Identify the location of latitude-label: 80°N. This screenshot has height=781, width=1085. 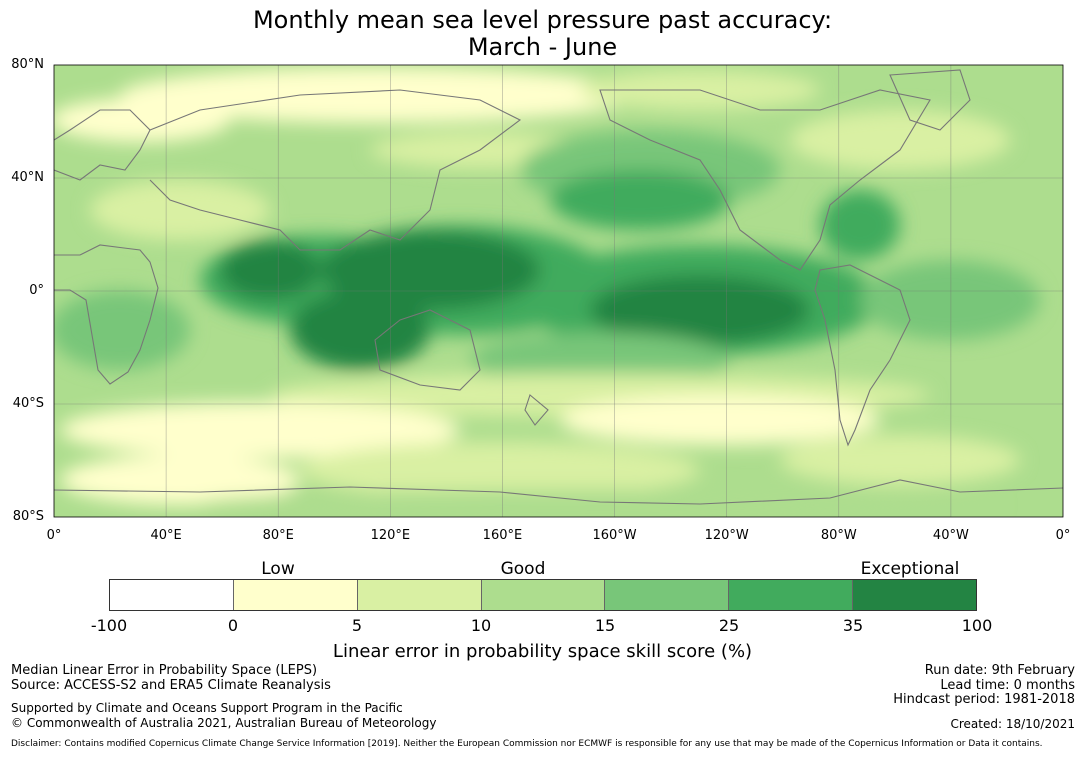
(27, 64).